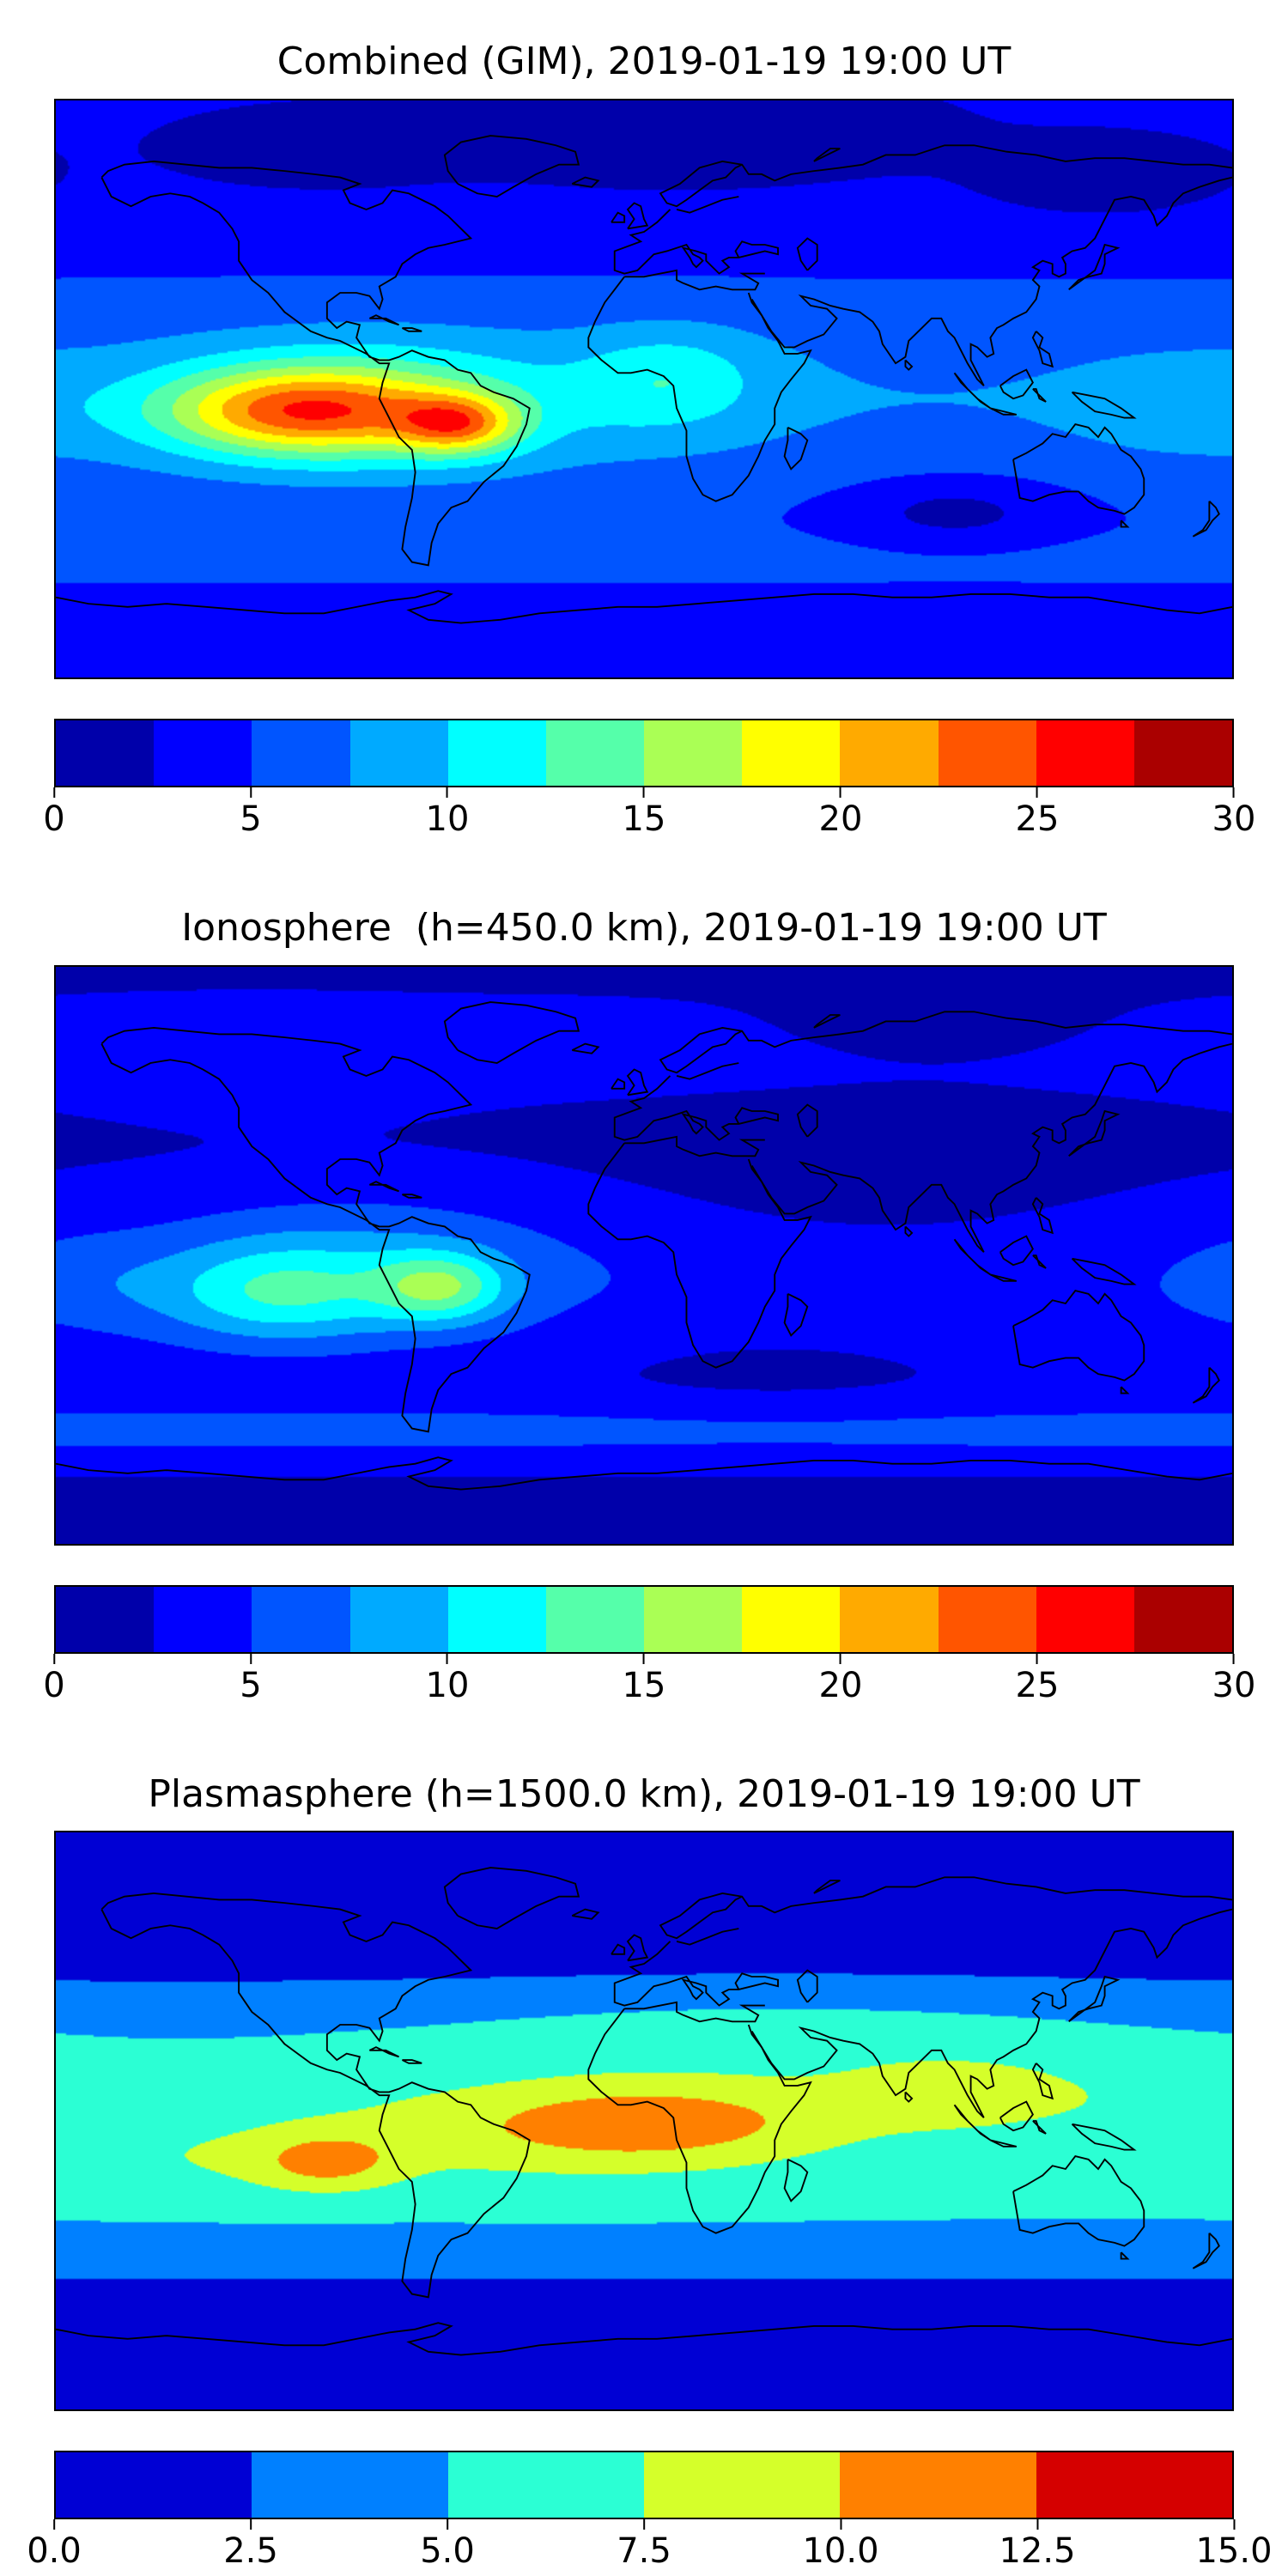  Describe the element at coordinates (1234, 2551) in the screenshot. I see `tick-label: 15.0` at that location.